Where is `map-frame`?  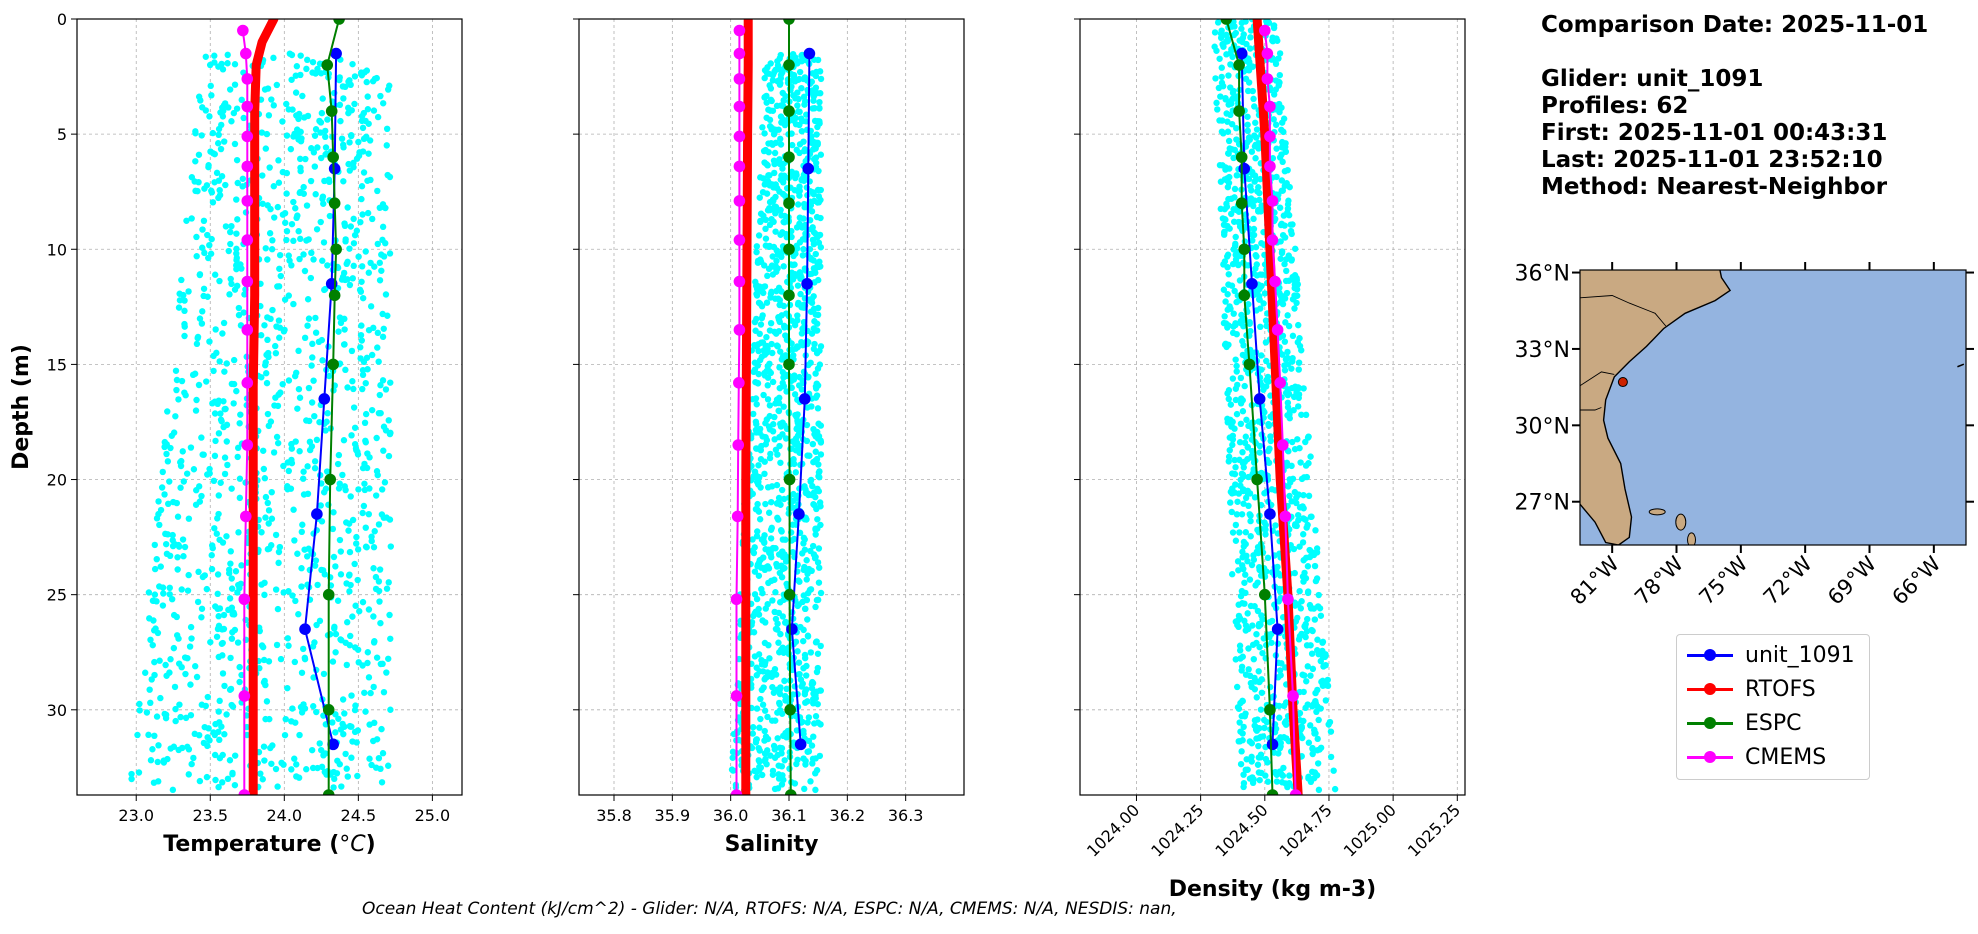
map-frame is located at coordinates (1773, 407).